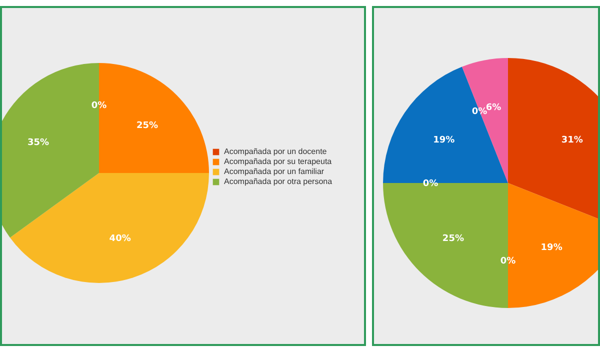 The width and height of the screenshot is (600, 350). Describe the element at coordinates (120, 239) in the screenshot. I see `data-label: 40%` at that location.